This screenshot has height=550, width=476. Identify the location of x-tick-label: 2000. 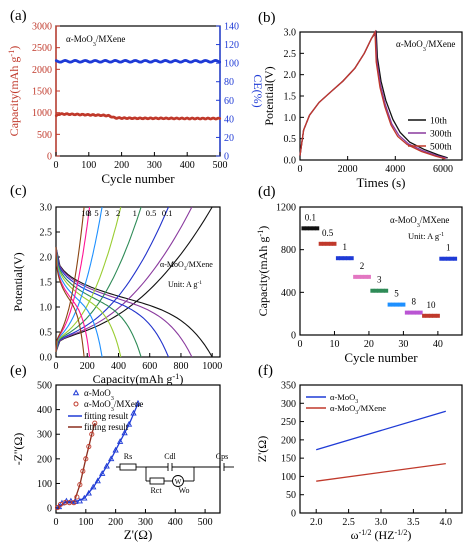
(348, 169).